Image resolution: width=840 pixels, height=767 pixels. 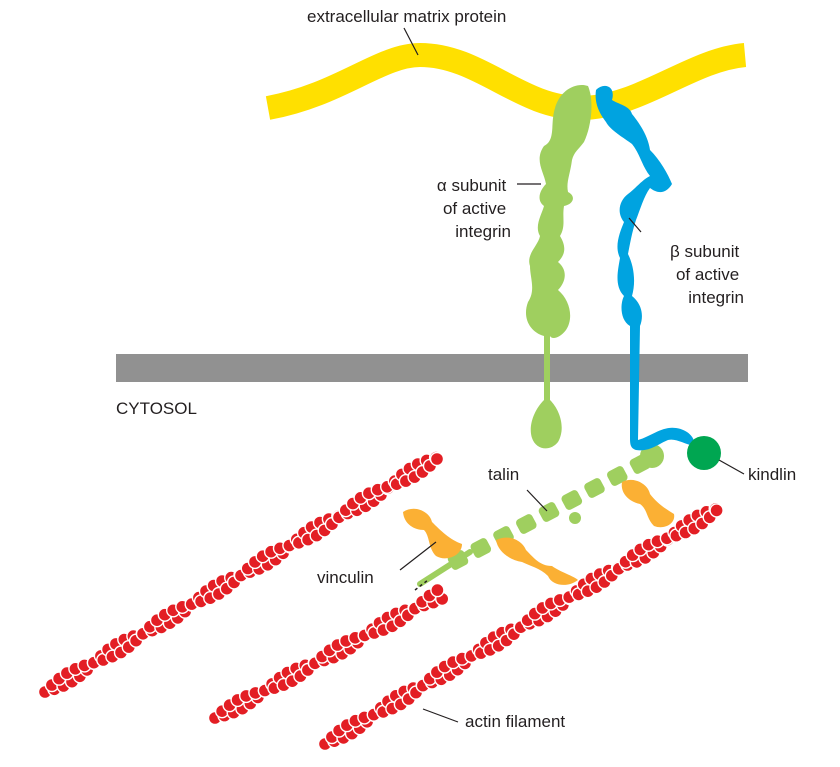 What do you see at coordinates (432, 368) in the screenshot?
I see `plasma-membrane` at bounding box center [432, 368].